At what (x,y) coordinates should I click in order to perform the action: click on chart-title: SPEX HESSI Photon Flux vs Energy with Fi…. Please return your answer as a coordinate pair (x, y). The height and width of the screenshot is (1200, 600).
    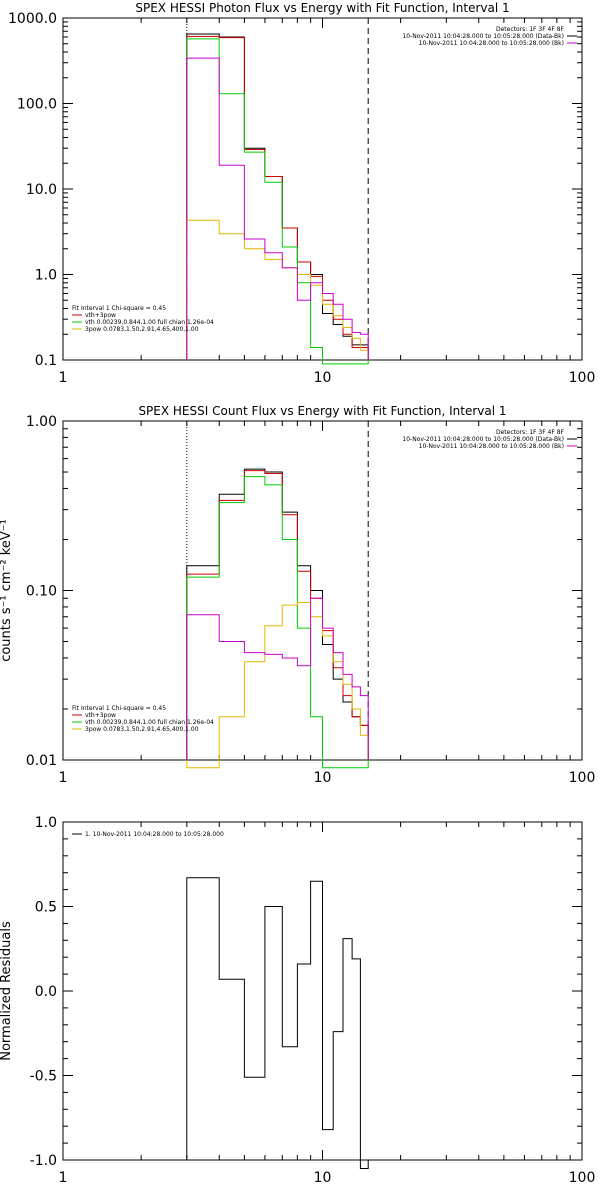
    Looking at the image, I should click on (322, 8).